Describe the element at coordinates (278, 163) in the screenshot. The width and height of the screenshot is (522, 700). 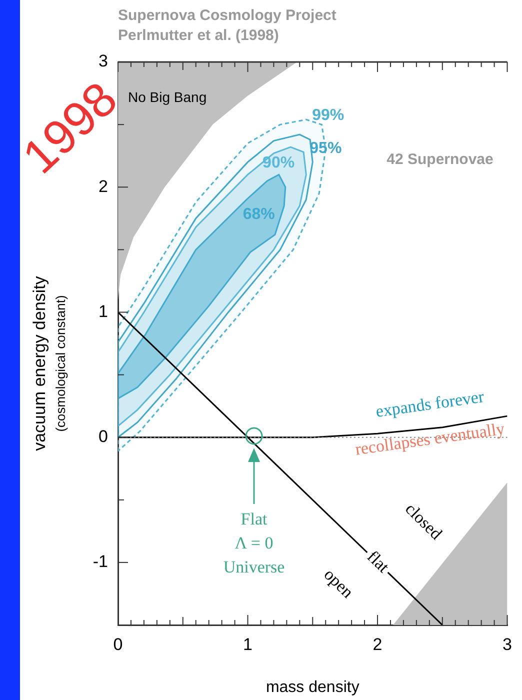
I see `series-label: 90%` at that location.